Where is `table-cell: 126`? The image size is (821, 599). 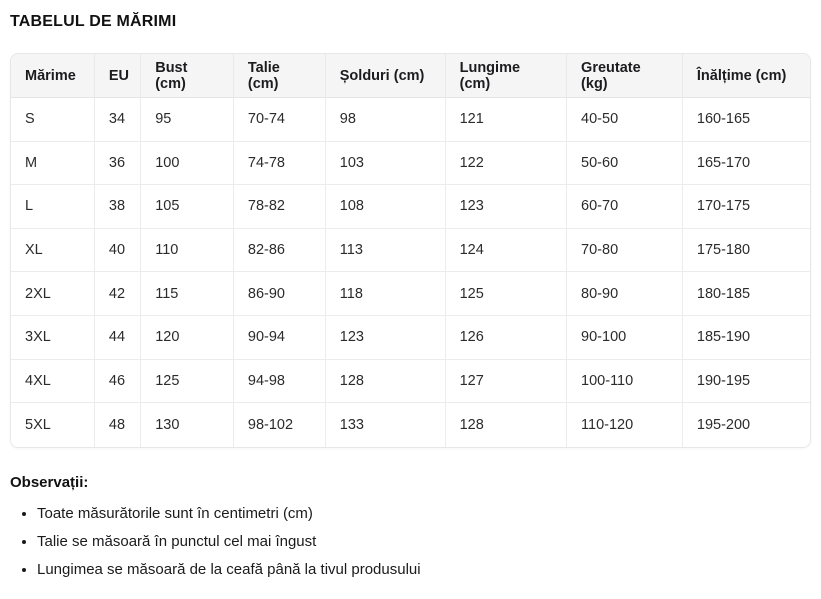
table-cell: 126 is located at coordinates (506, 337).